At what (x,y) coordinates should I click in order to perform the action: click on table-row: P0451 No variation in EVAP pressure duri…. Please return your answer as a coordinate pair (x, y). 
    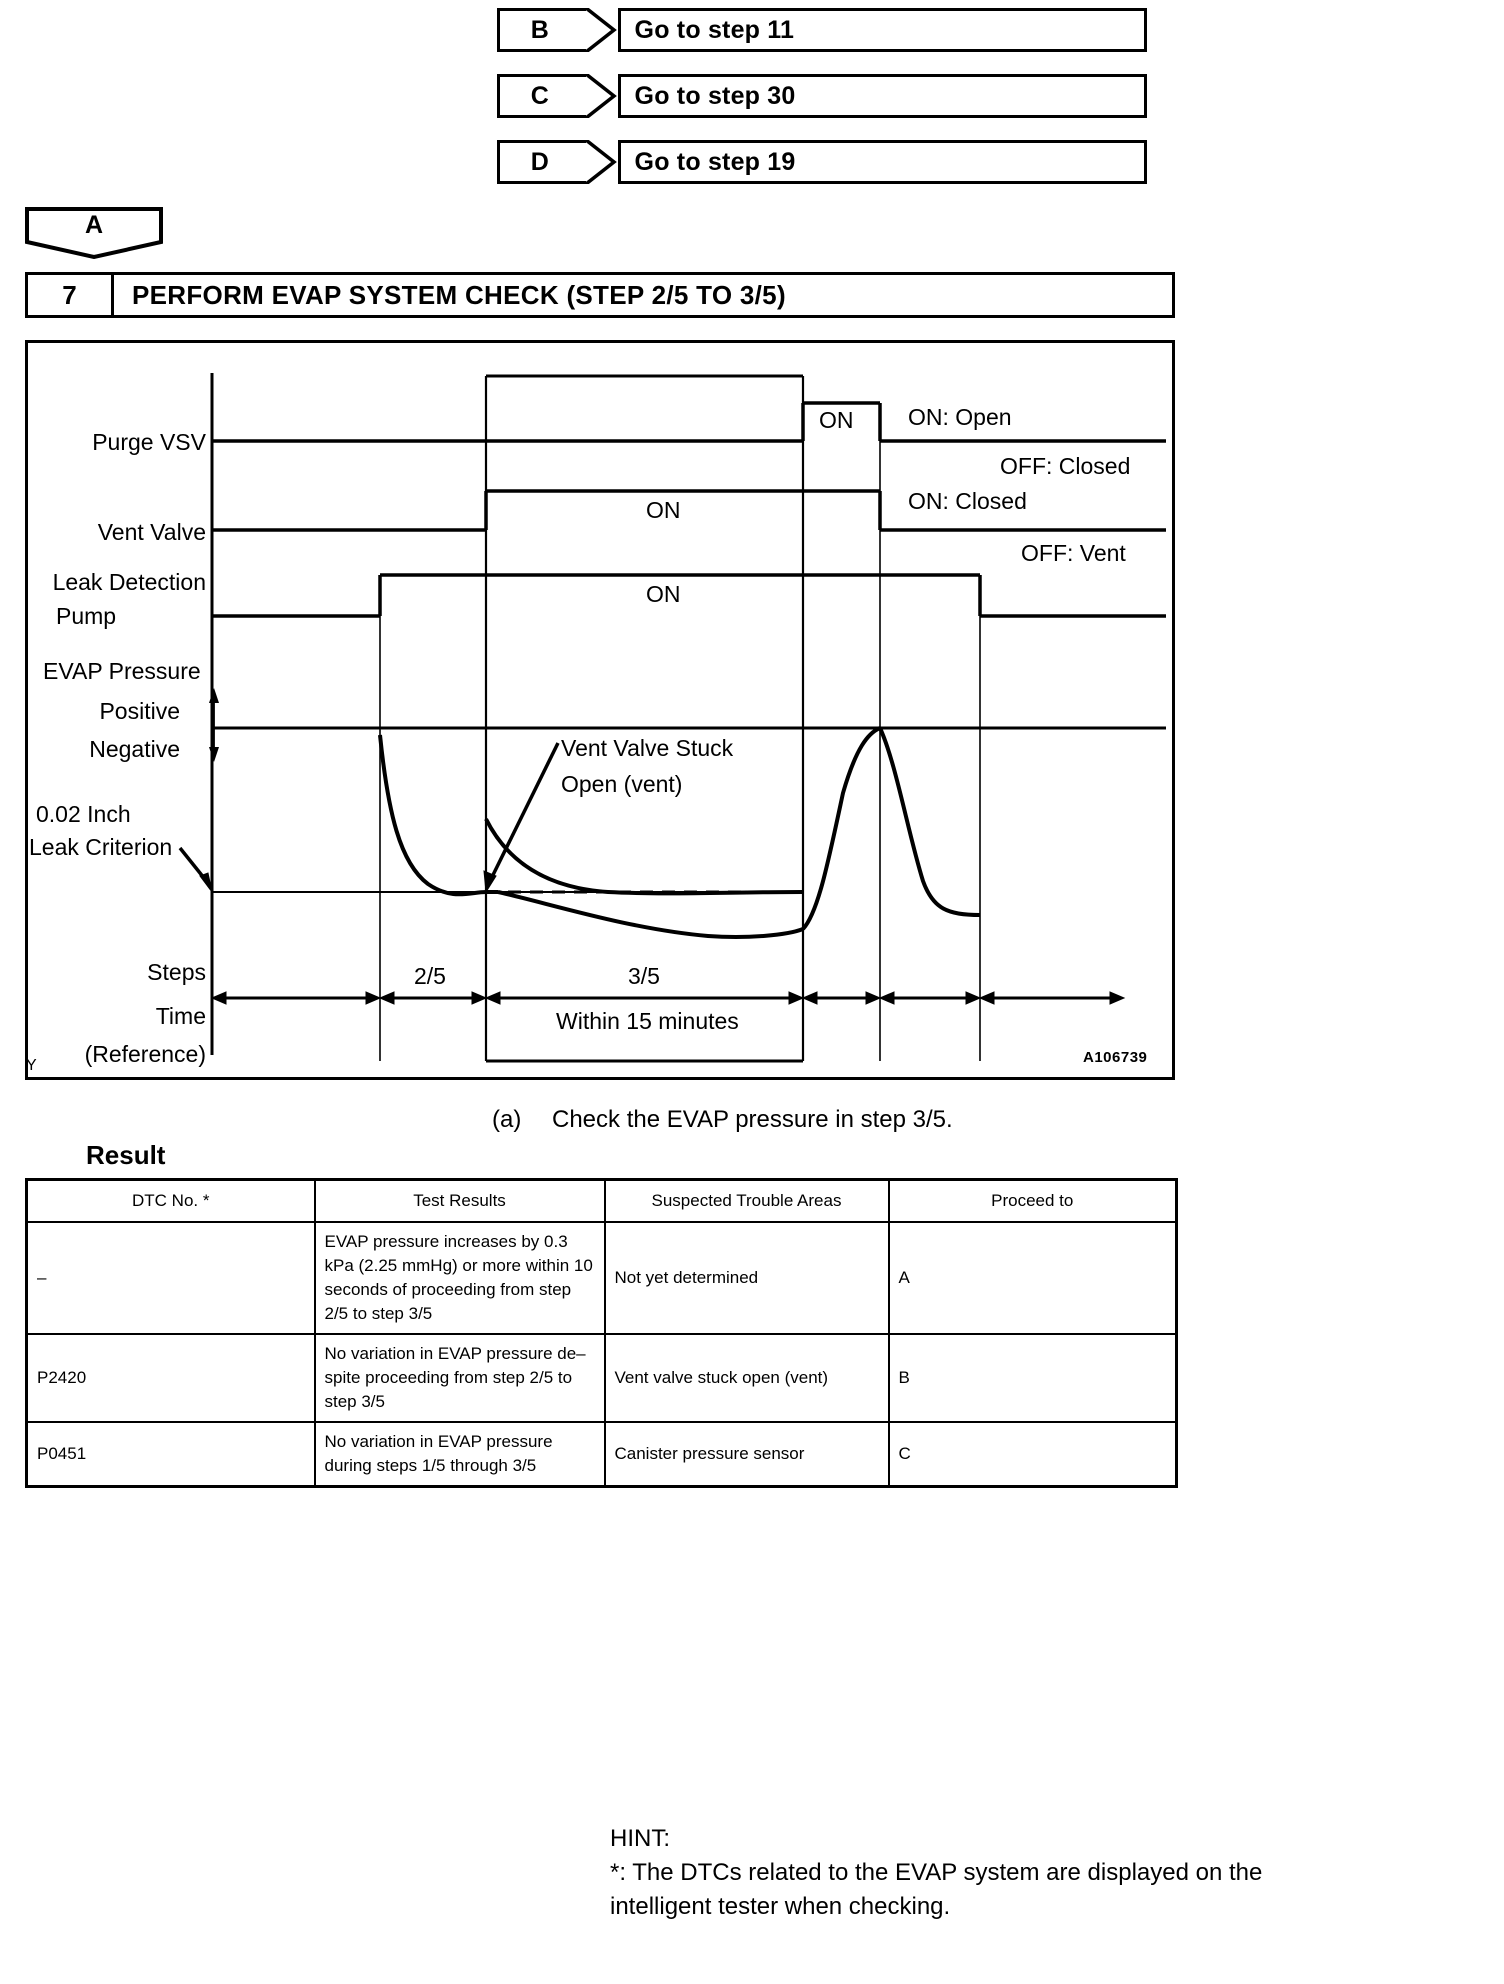
    Looking at the image, I should click on (601, 1454).